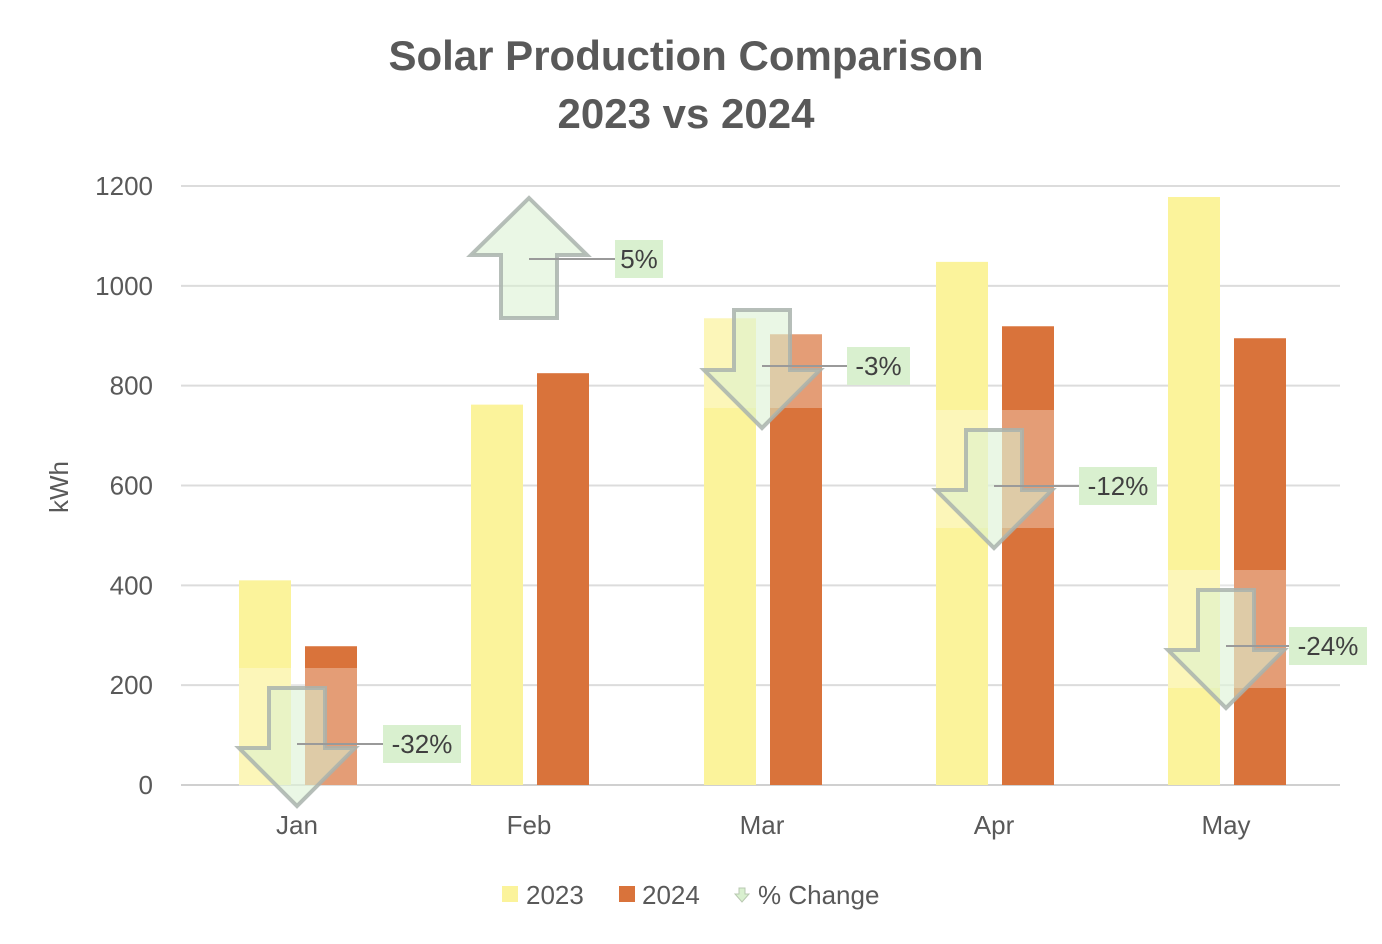  What do you see at coordinates (131, 585) in the screenshot?
I see `y-tick-label: 400` at bounding box center [131, 585].